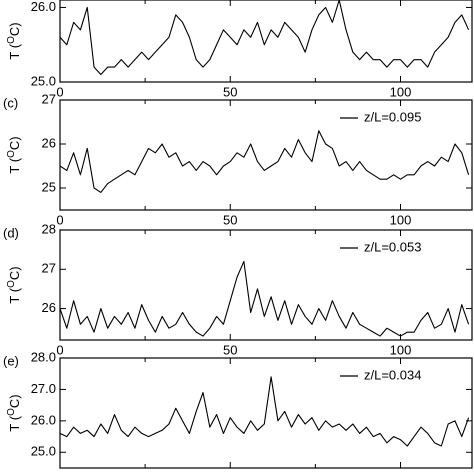  What do you see at coordinates (49, 228) in the screenshot?
I see `y-tick-label: 28` at bounding box center [49, 228].